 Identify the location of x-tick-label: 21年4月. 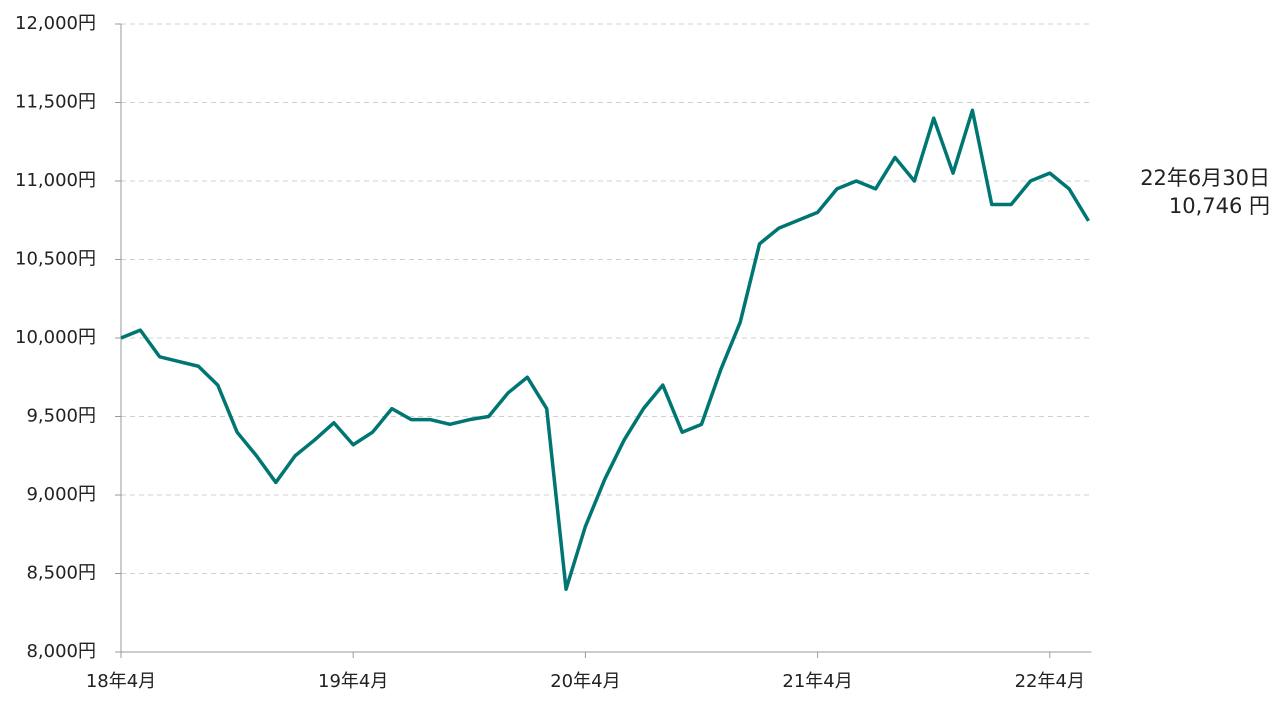
(817, 681).